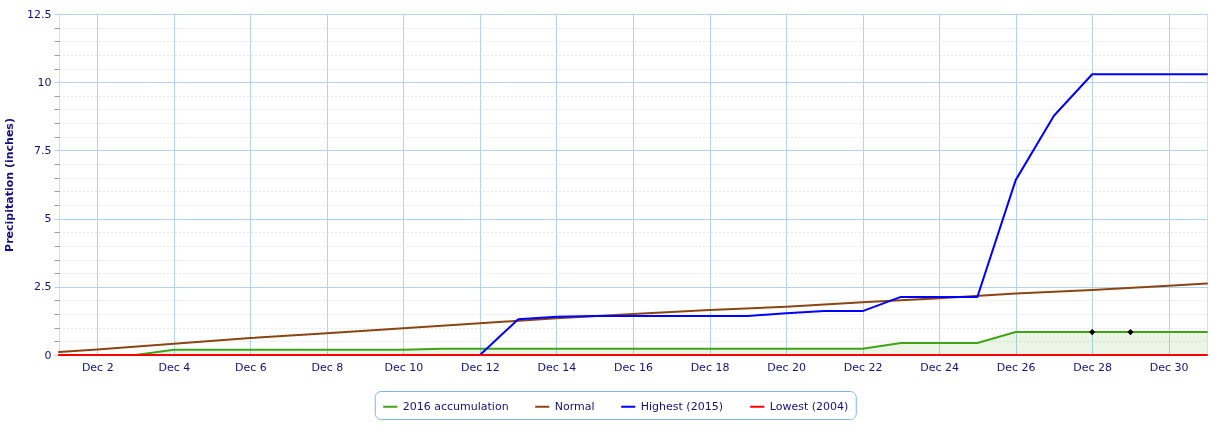 The width and height of the screenshot is (1217, 428). Describe the element at coordinates (1016, 367) in the screenshot. I see `x-tick-label: Dec 26` at that location.